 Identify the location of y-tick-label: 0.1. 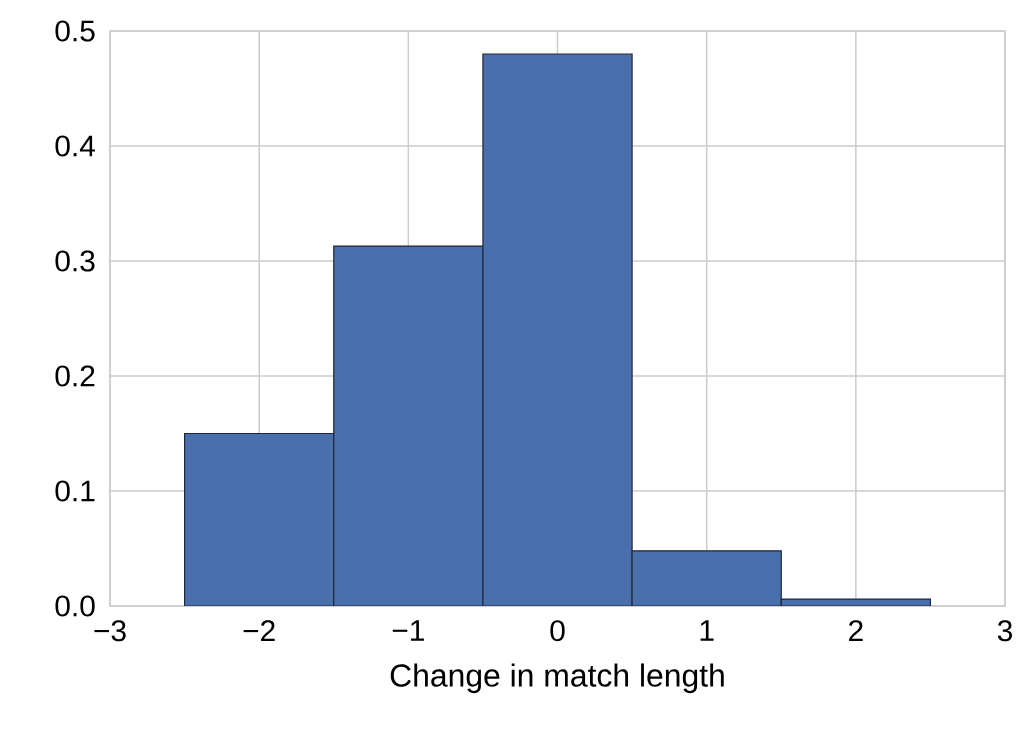
(75, 491).